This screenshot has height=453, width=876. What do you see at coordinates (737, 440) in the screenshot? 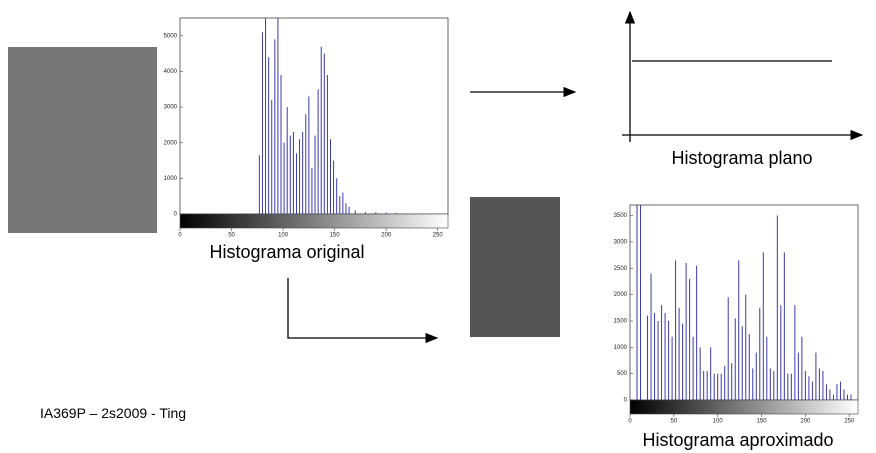
I see `chart-caption: Histograma aproximado` at bounding box center [737, 440].